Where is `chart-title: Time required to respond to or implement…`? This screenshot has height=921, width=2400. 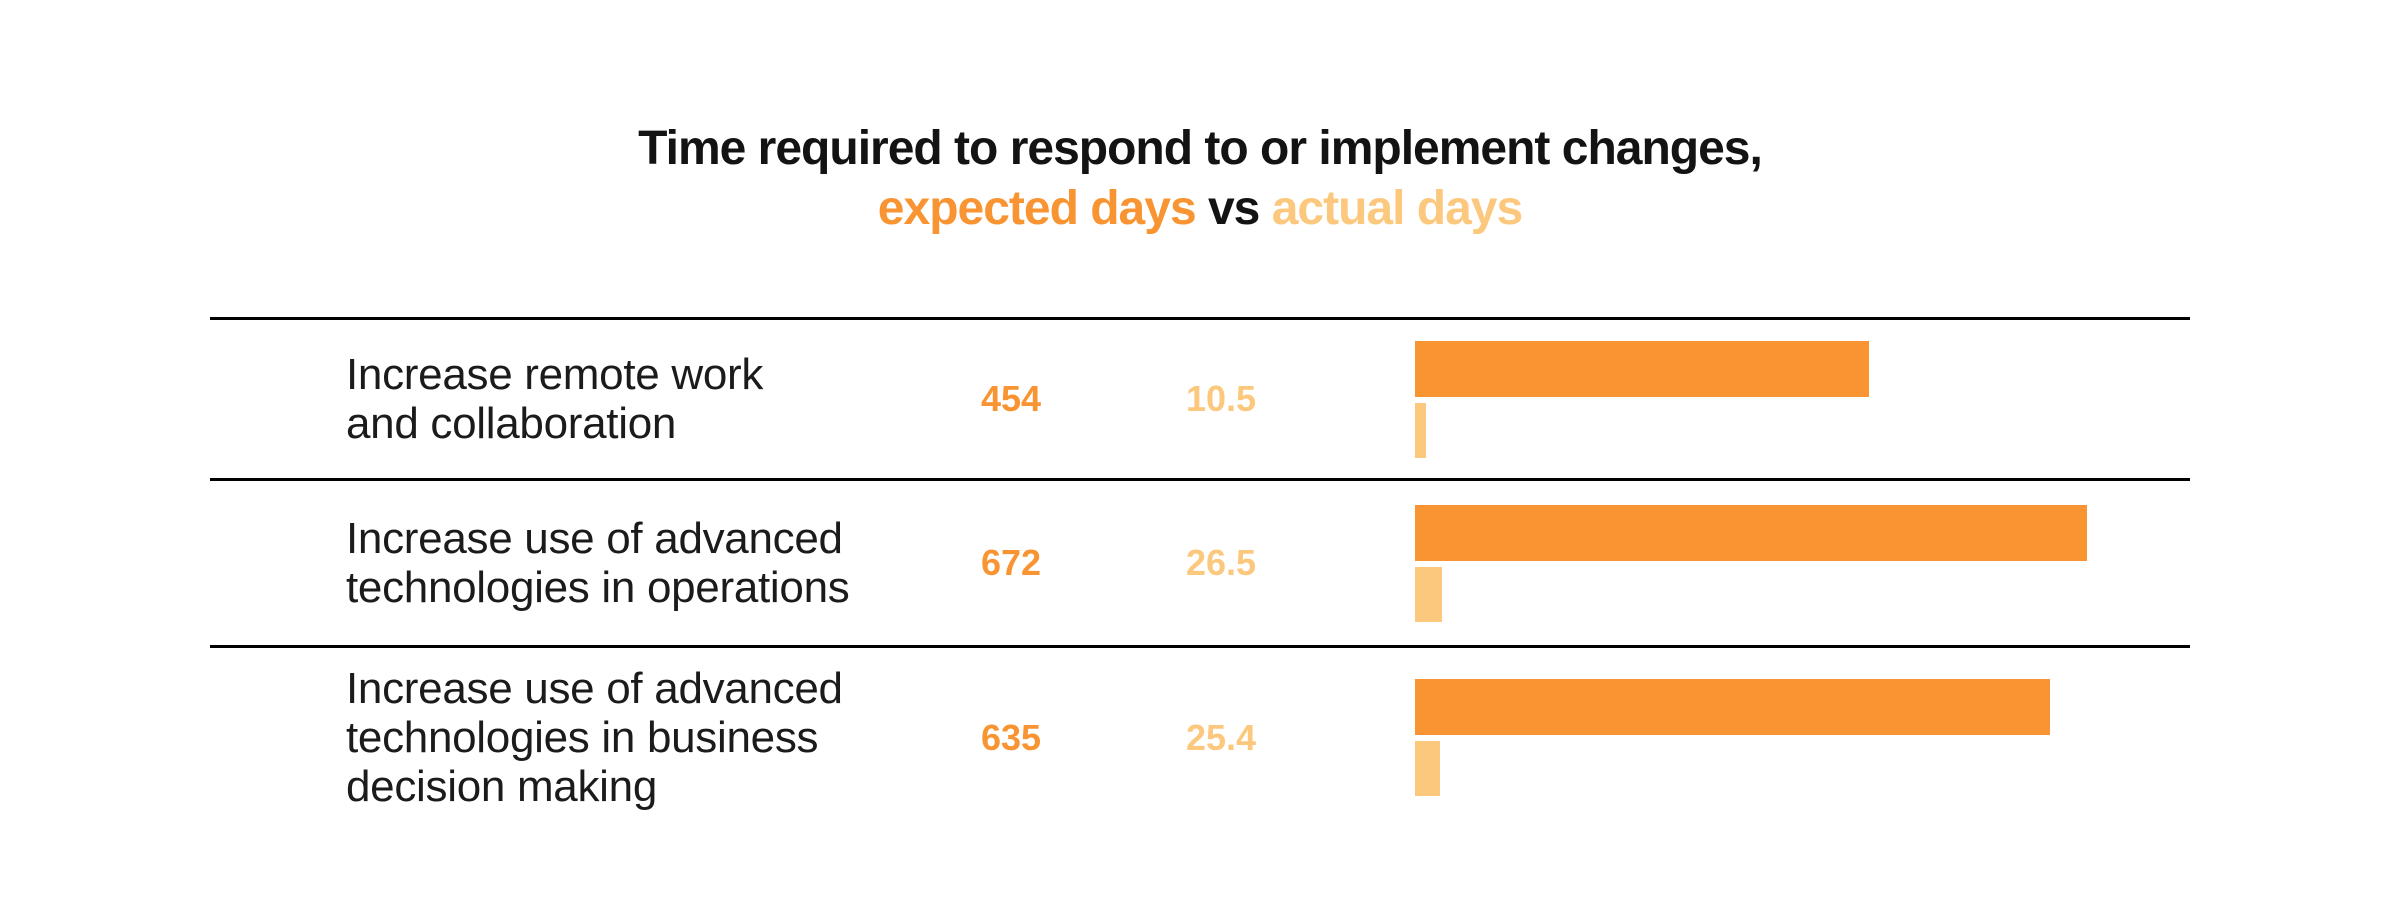
chart-title: Time required to respond to or implement… is located at coordinates (1200, 180).